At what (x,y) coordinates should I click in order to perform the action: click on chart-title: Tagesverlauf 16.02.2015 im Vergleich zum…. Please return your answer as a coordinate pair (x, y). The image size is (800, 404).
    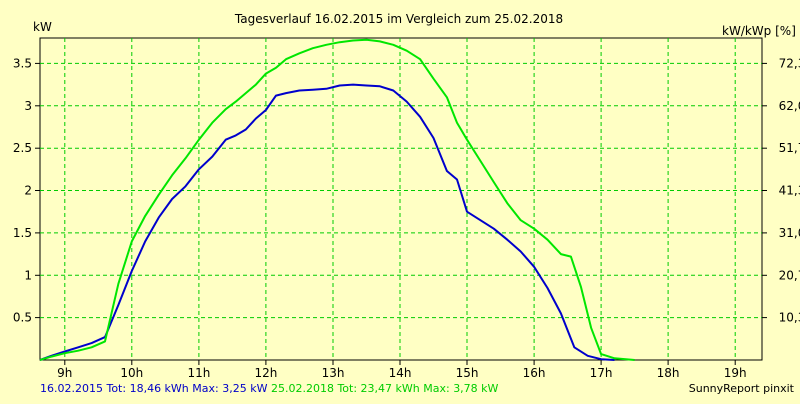
    Looking at the image, I should click on (398, 19).